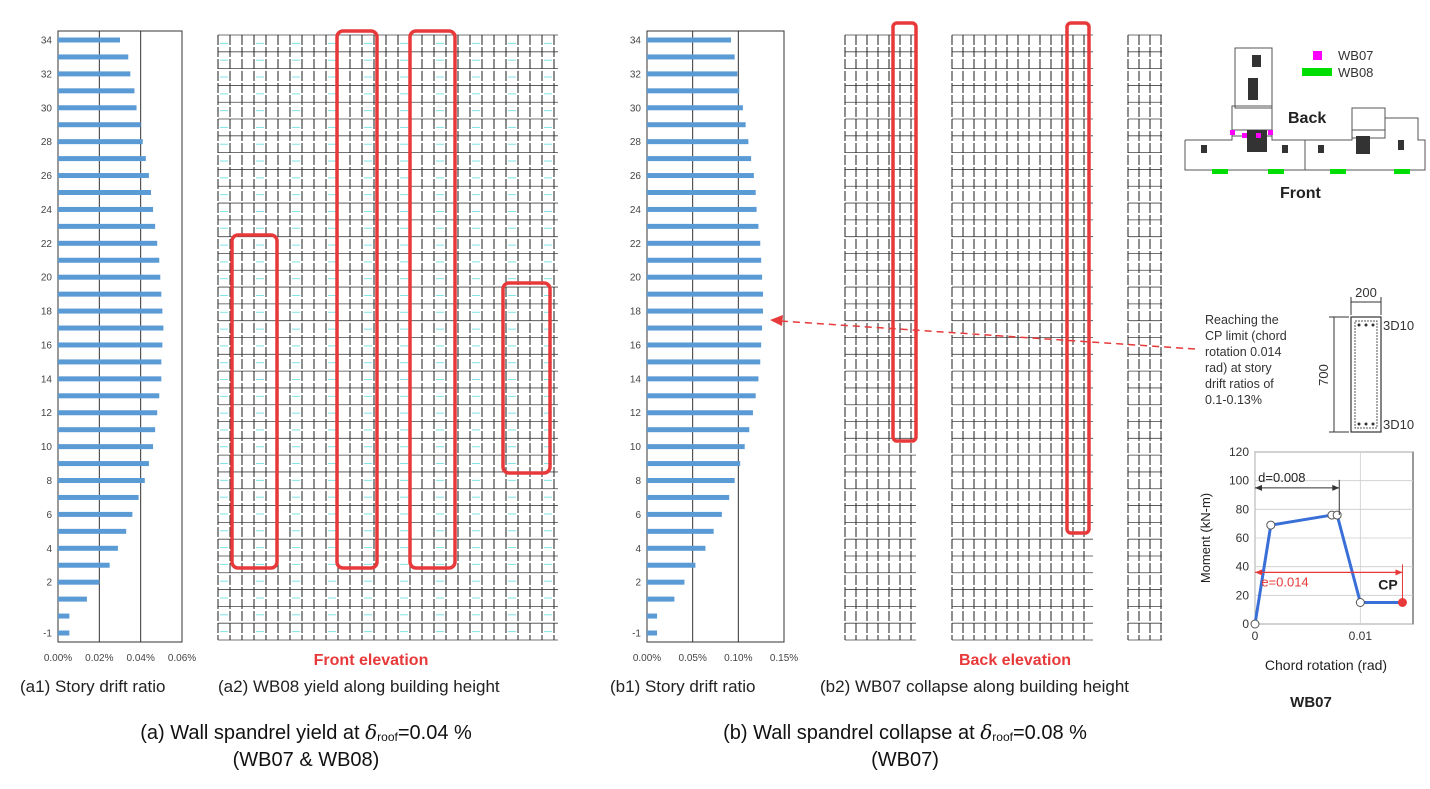  I want to click on d-arrowhead-left, so click(1258, 487).